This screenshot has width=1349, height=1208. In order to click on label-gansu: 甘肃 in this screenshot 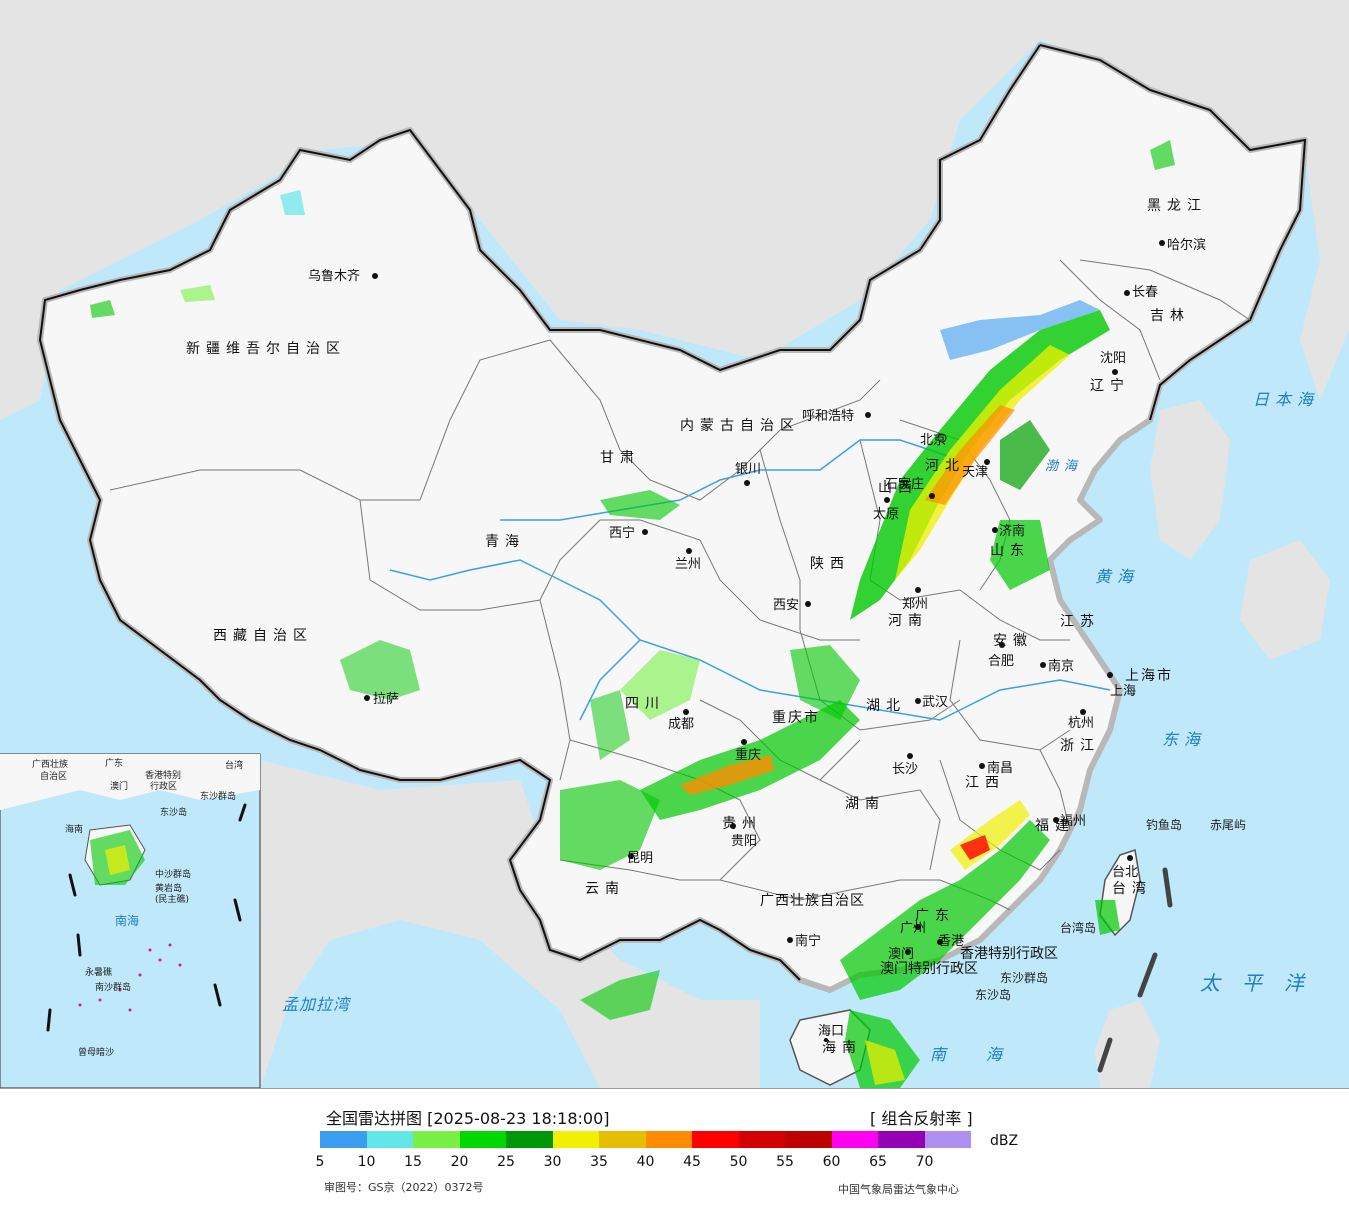, I will do `click(620, 458)`.